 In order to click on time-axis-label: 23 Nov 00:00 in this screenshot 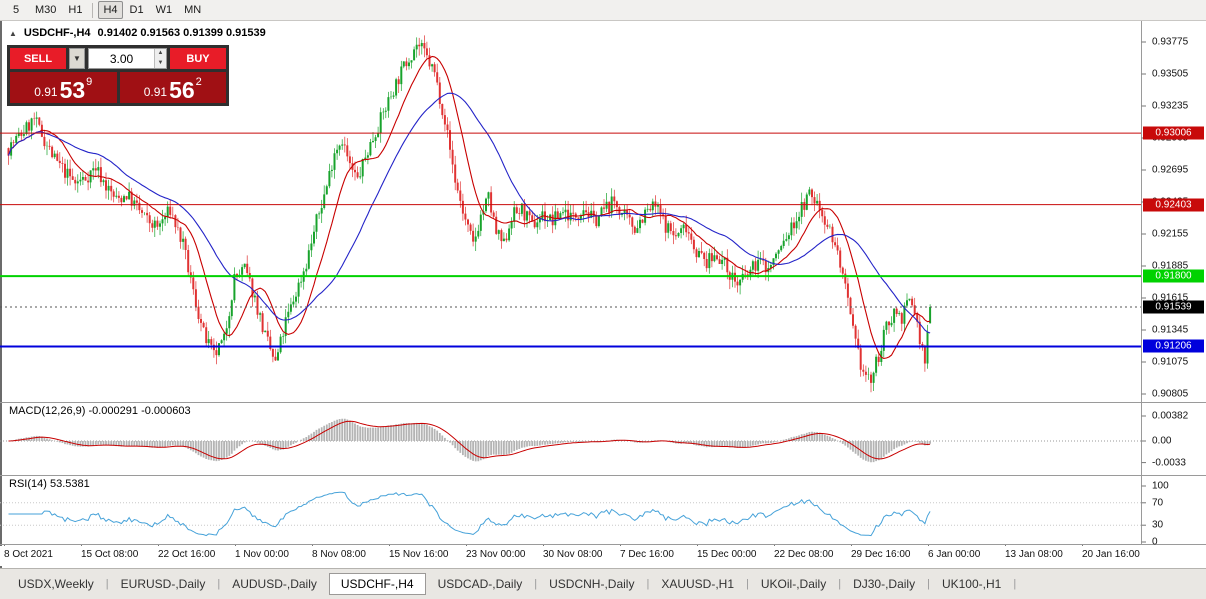, I will do `click(496, 554)`.